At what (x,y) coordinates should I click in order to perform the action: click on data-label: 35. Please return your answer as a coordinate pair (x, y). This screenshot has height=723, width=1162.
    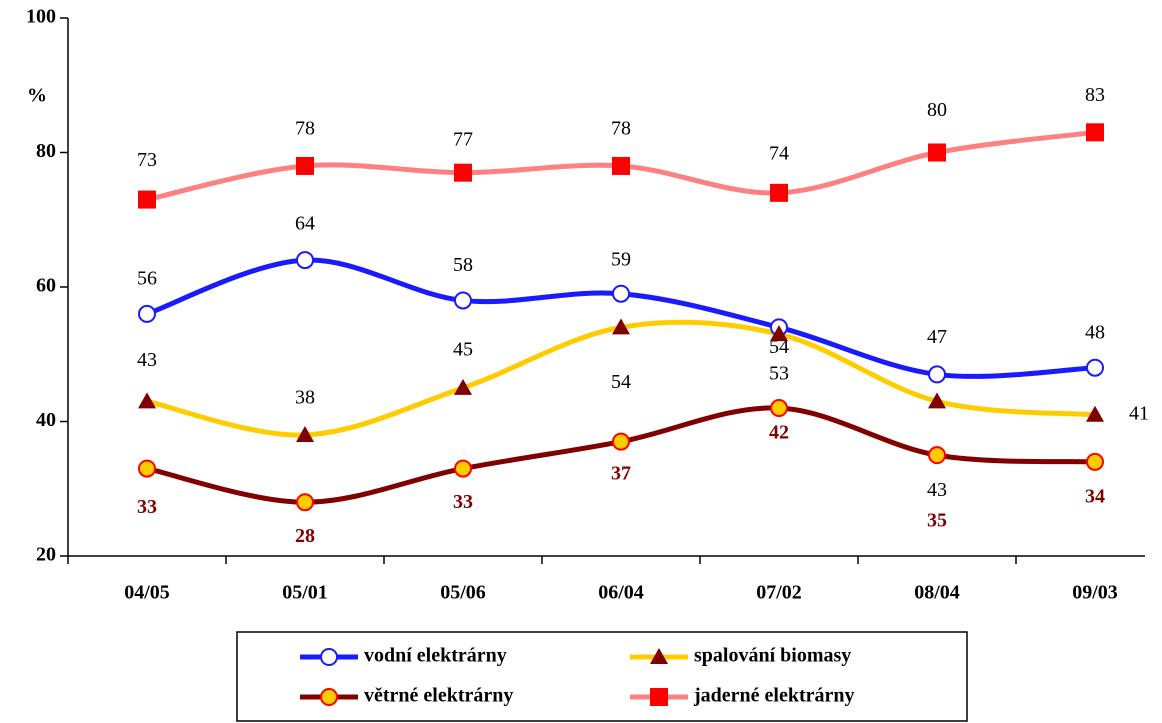
    Looking at the image, I should click on (937, 521).